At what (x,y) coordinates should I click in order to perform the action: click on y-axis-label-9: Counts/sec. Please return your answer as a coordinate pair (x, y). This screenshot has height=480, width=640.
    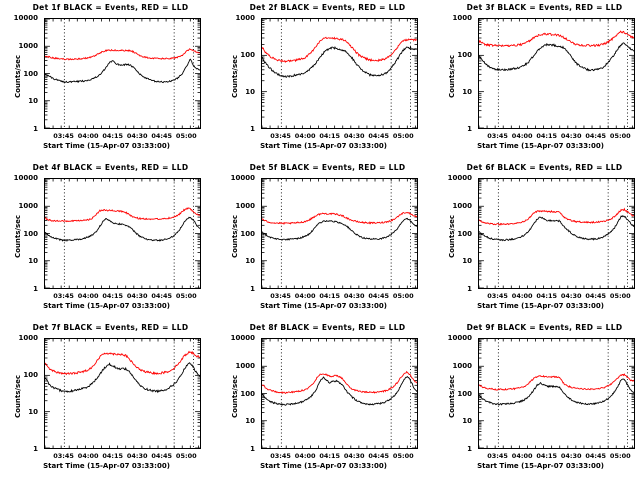
    Looking at the image, I should click on (452, 396).